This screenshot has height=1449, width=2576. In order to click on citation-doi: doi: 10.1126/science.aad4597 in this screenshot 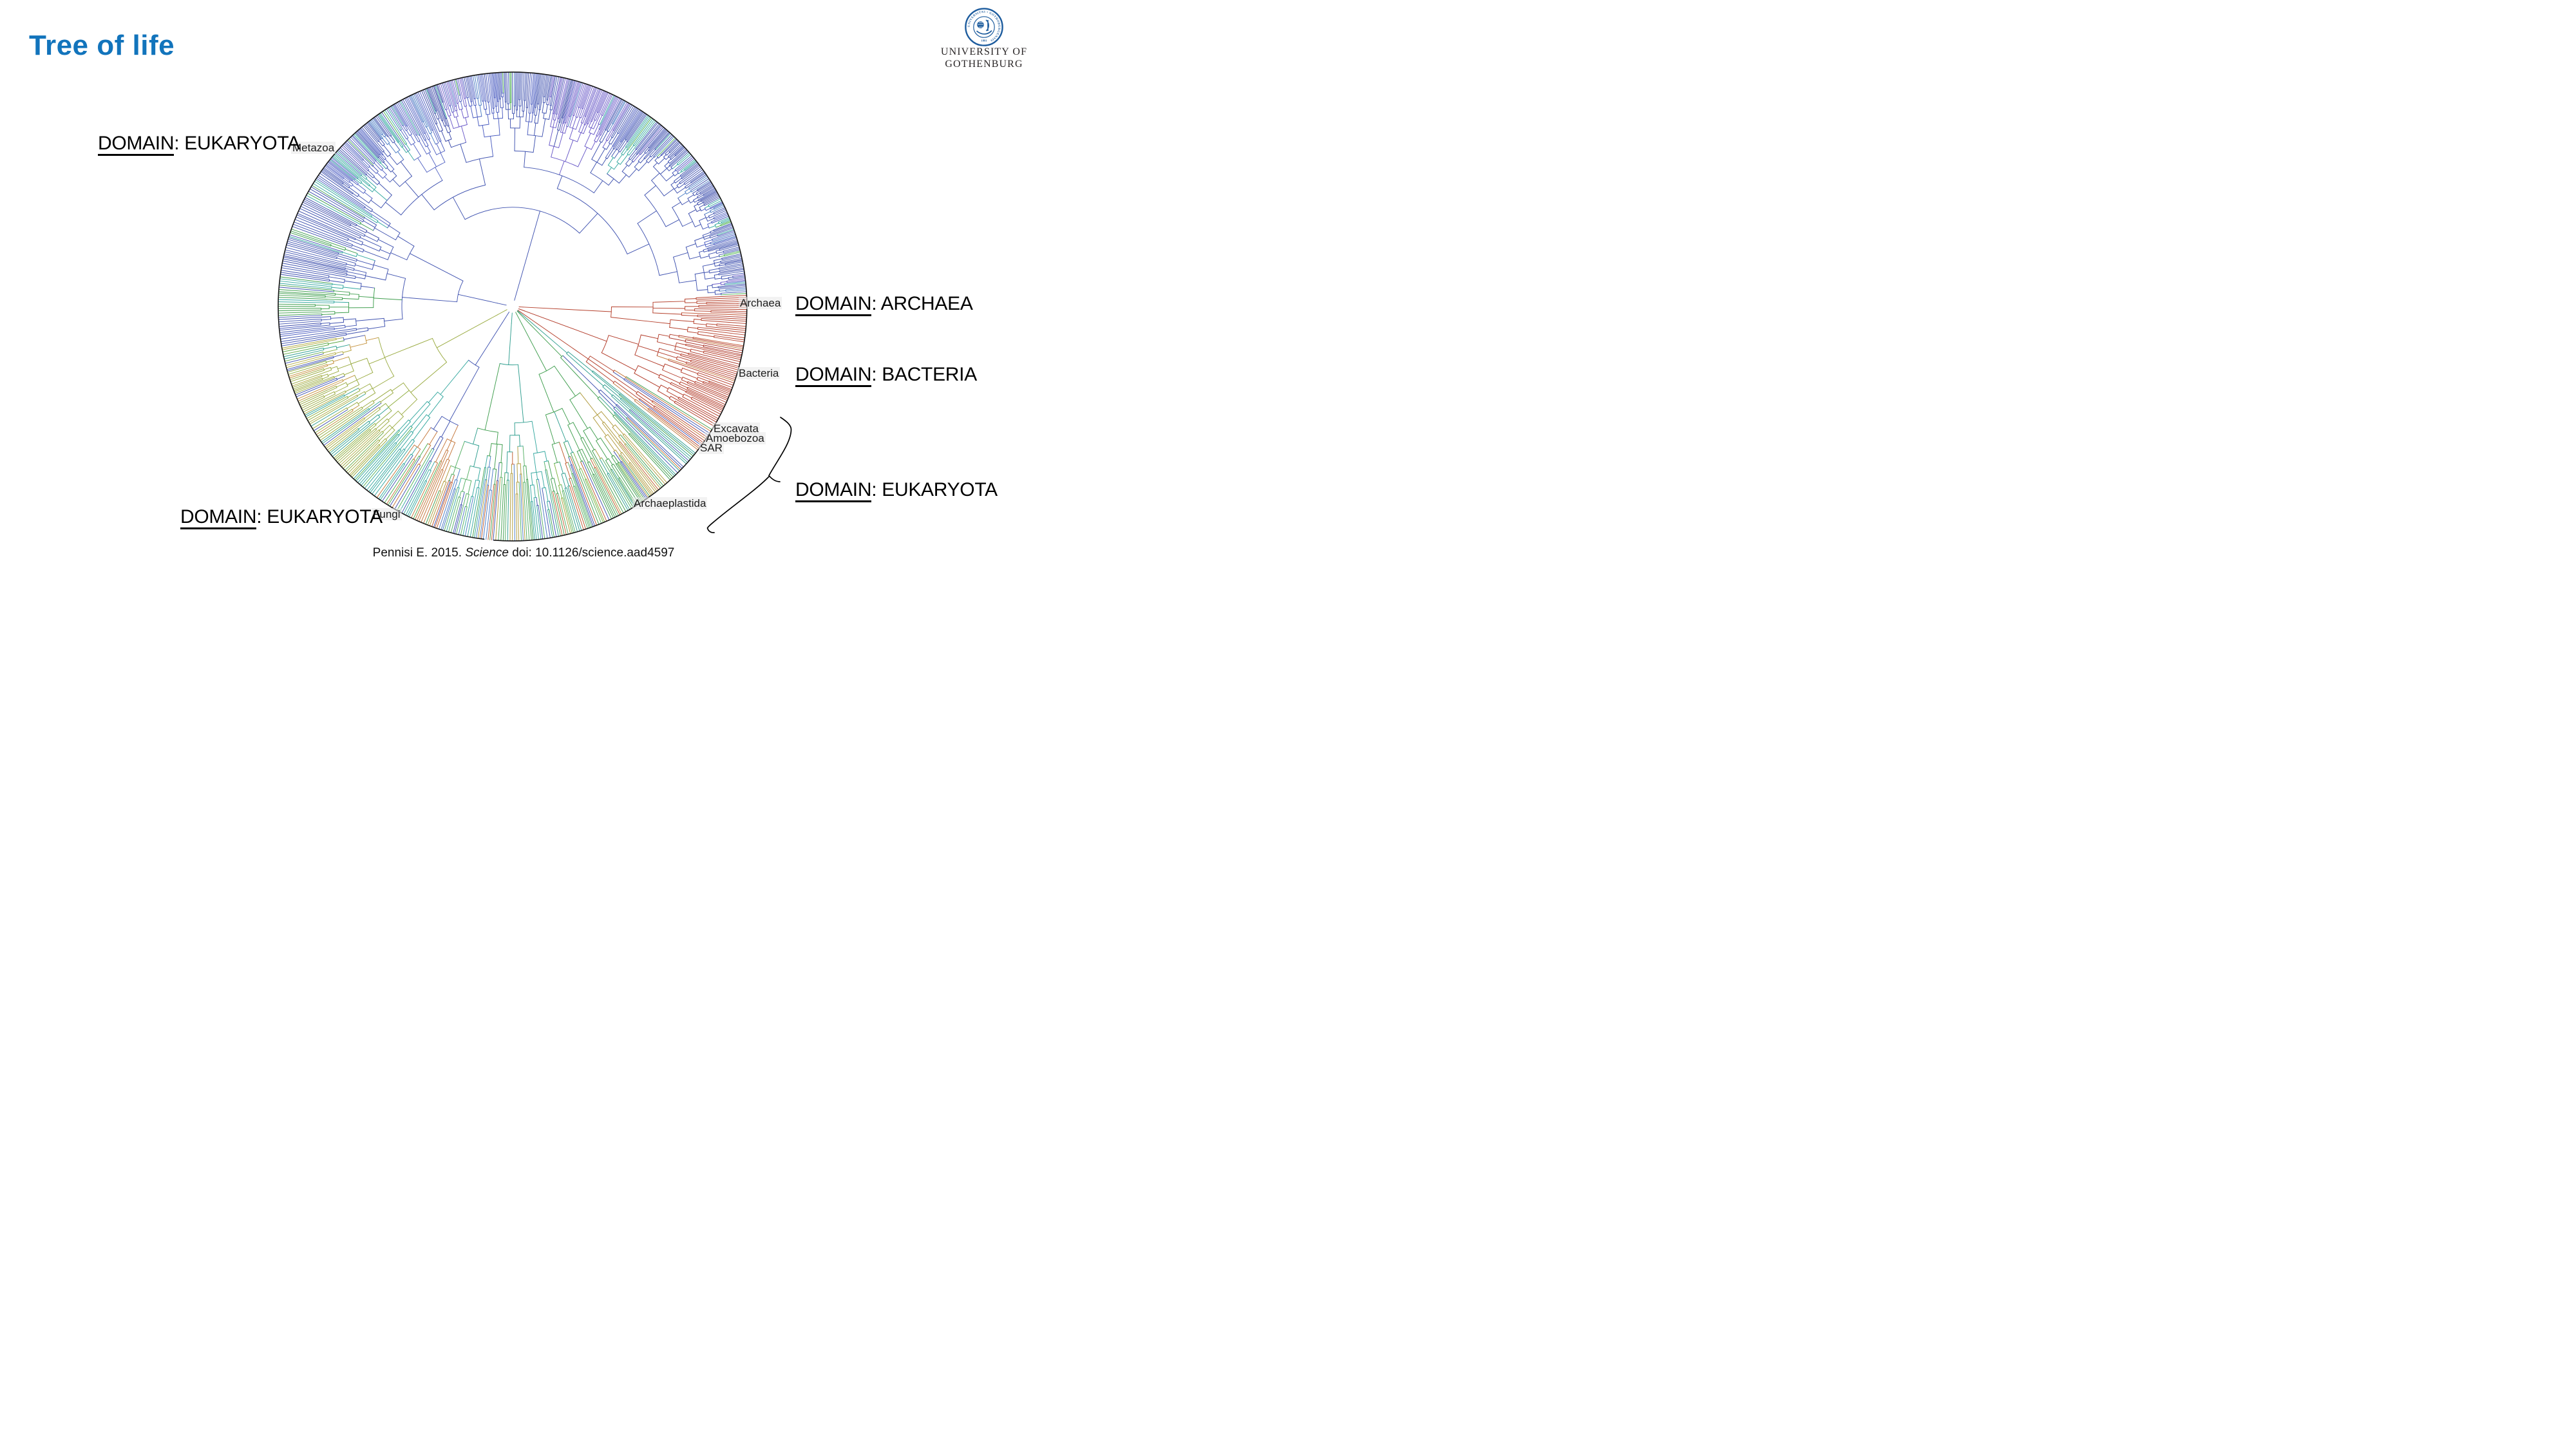, I will do `click(591, 553)`.